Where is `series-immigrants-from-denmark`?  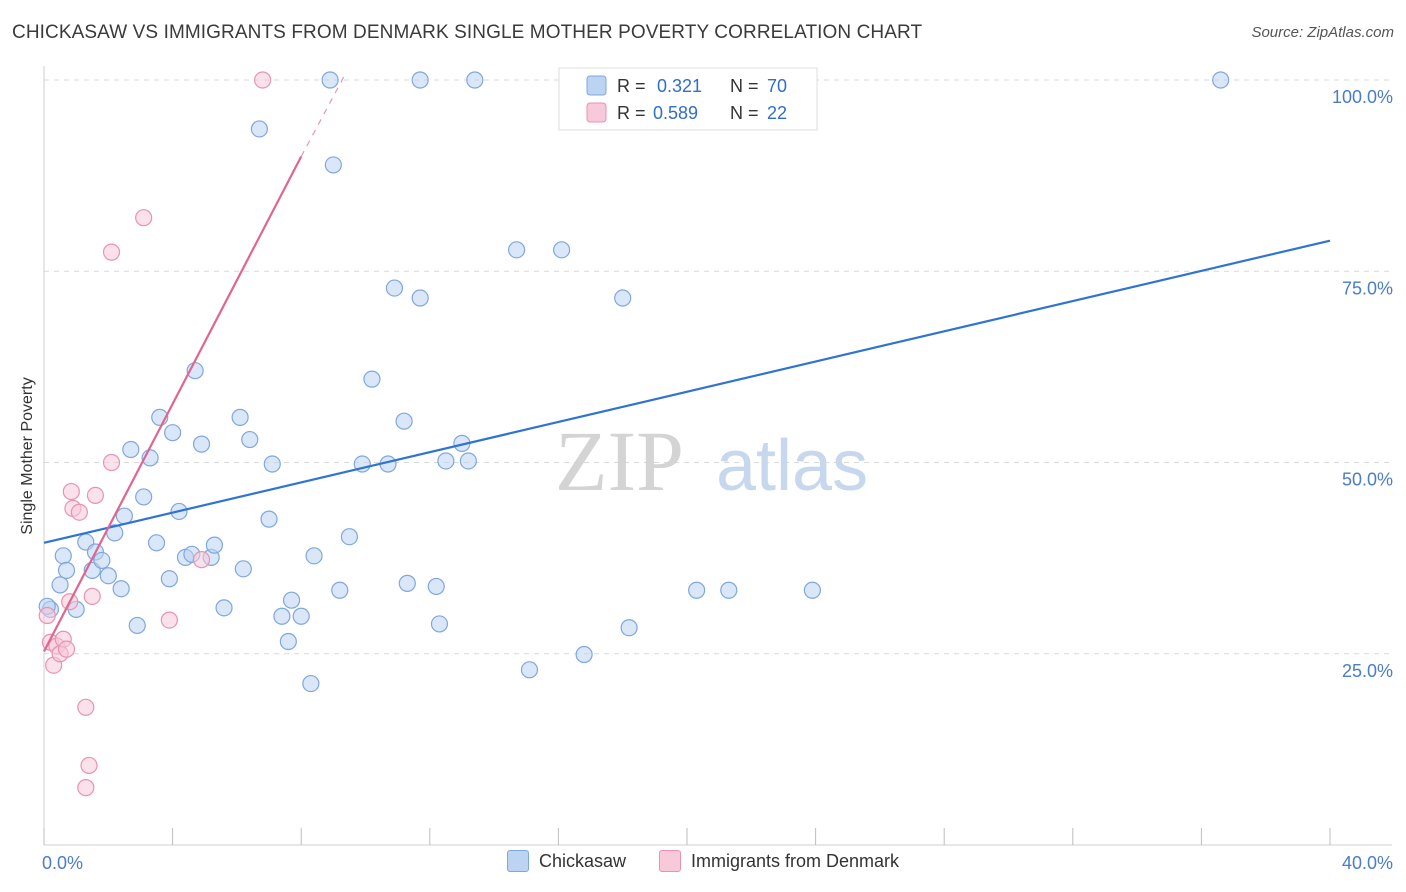 series-immigrants-from-denmark is located at coordinates (155, 434).